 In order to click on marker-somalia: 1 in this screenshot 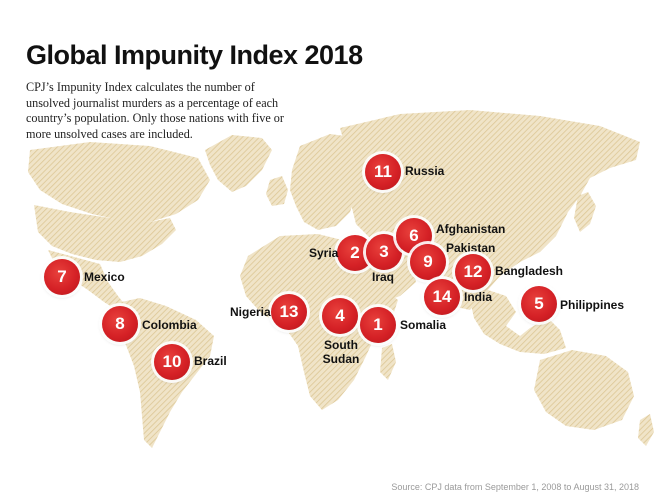, I will do `click(378, 325)`.